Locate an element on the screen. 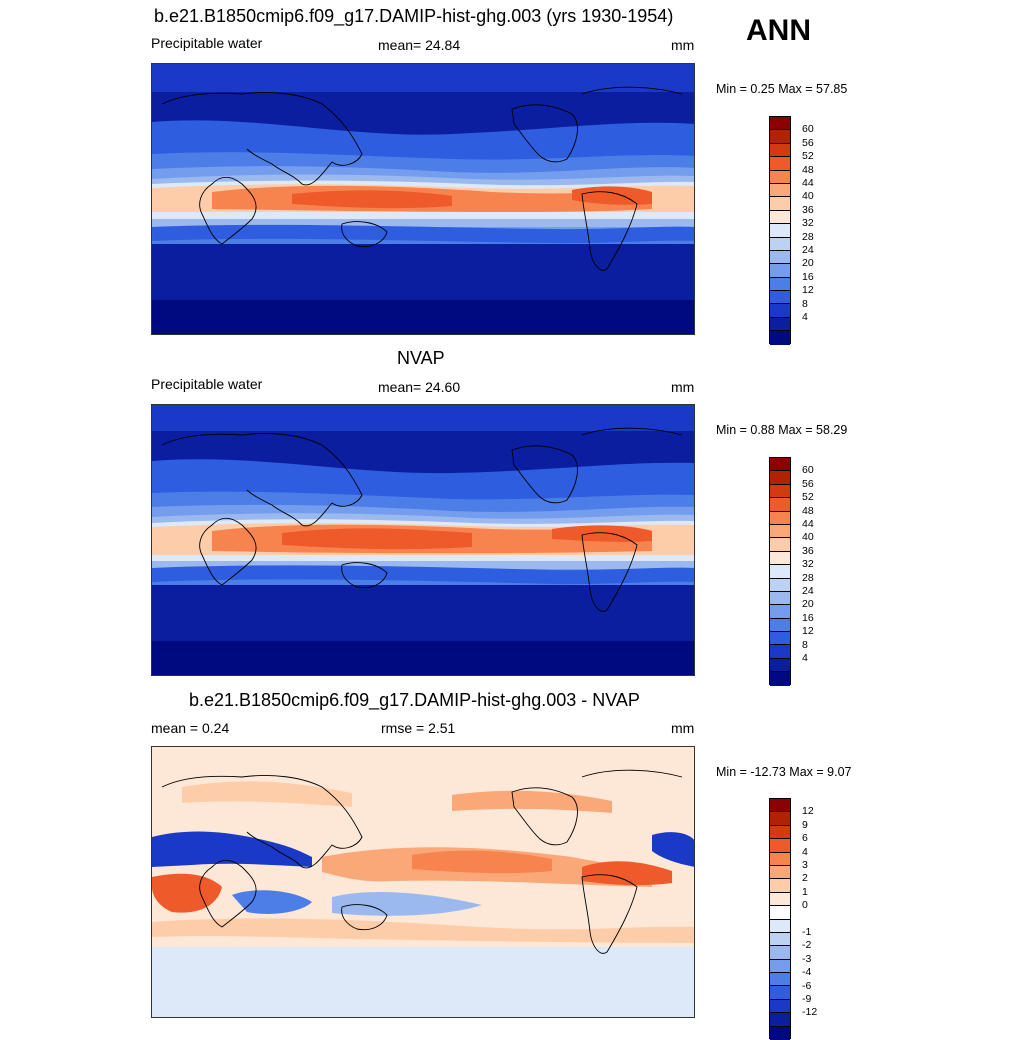 The width and height of the screenshot is (1024, 1040). panel3-units: mm is located at coordinates (683, 728).